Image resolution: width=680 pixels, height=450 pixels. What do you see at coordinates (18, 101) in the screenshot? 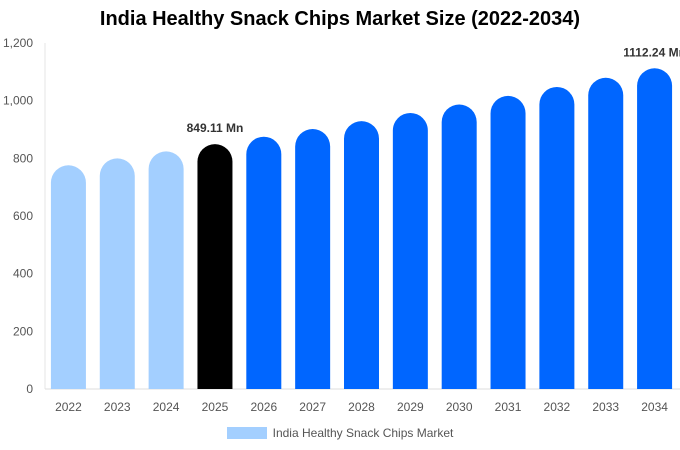
I see `y-tick-label: 1,000` at bounding box center [18, 101].